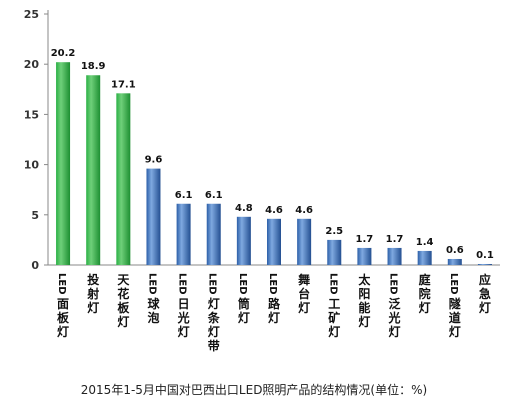 Image resolution: width=508 pixels, height=416 pixels. Describe the element at coordinates (32, 165) in the screenshot. I see `y-tick-label: 10` at that location.